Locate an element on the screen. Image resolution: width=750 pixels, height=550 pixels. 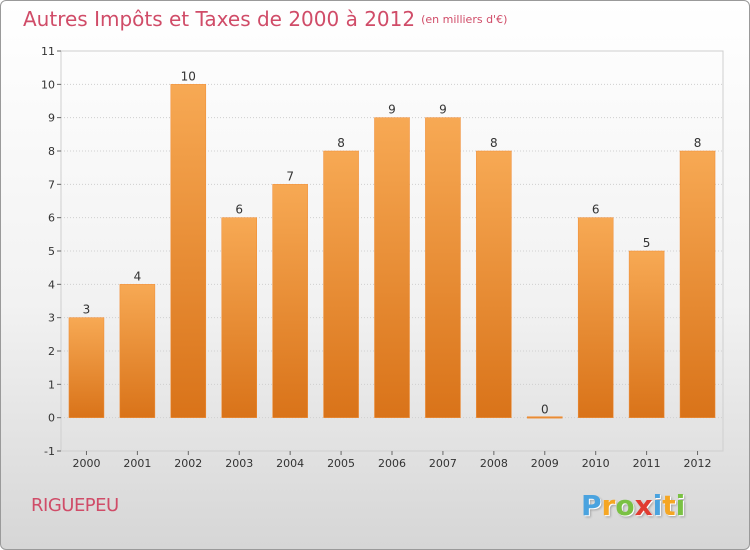
bar-2011 is located at coordinates (646, 334).